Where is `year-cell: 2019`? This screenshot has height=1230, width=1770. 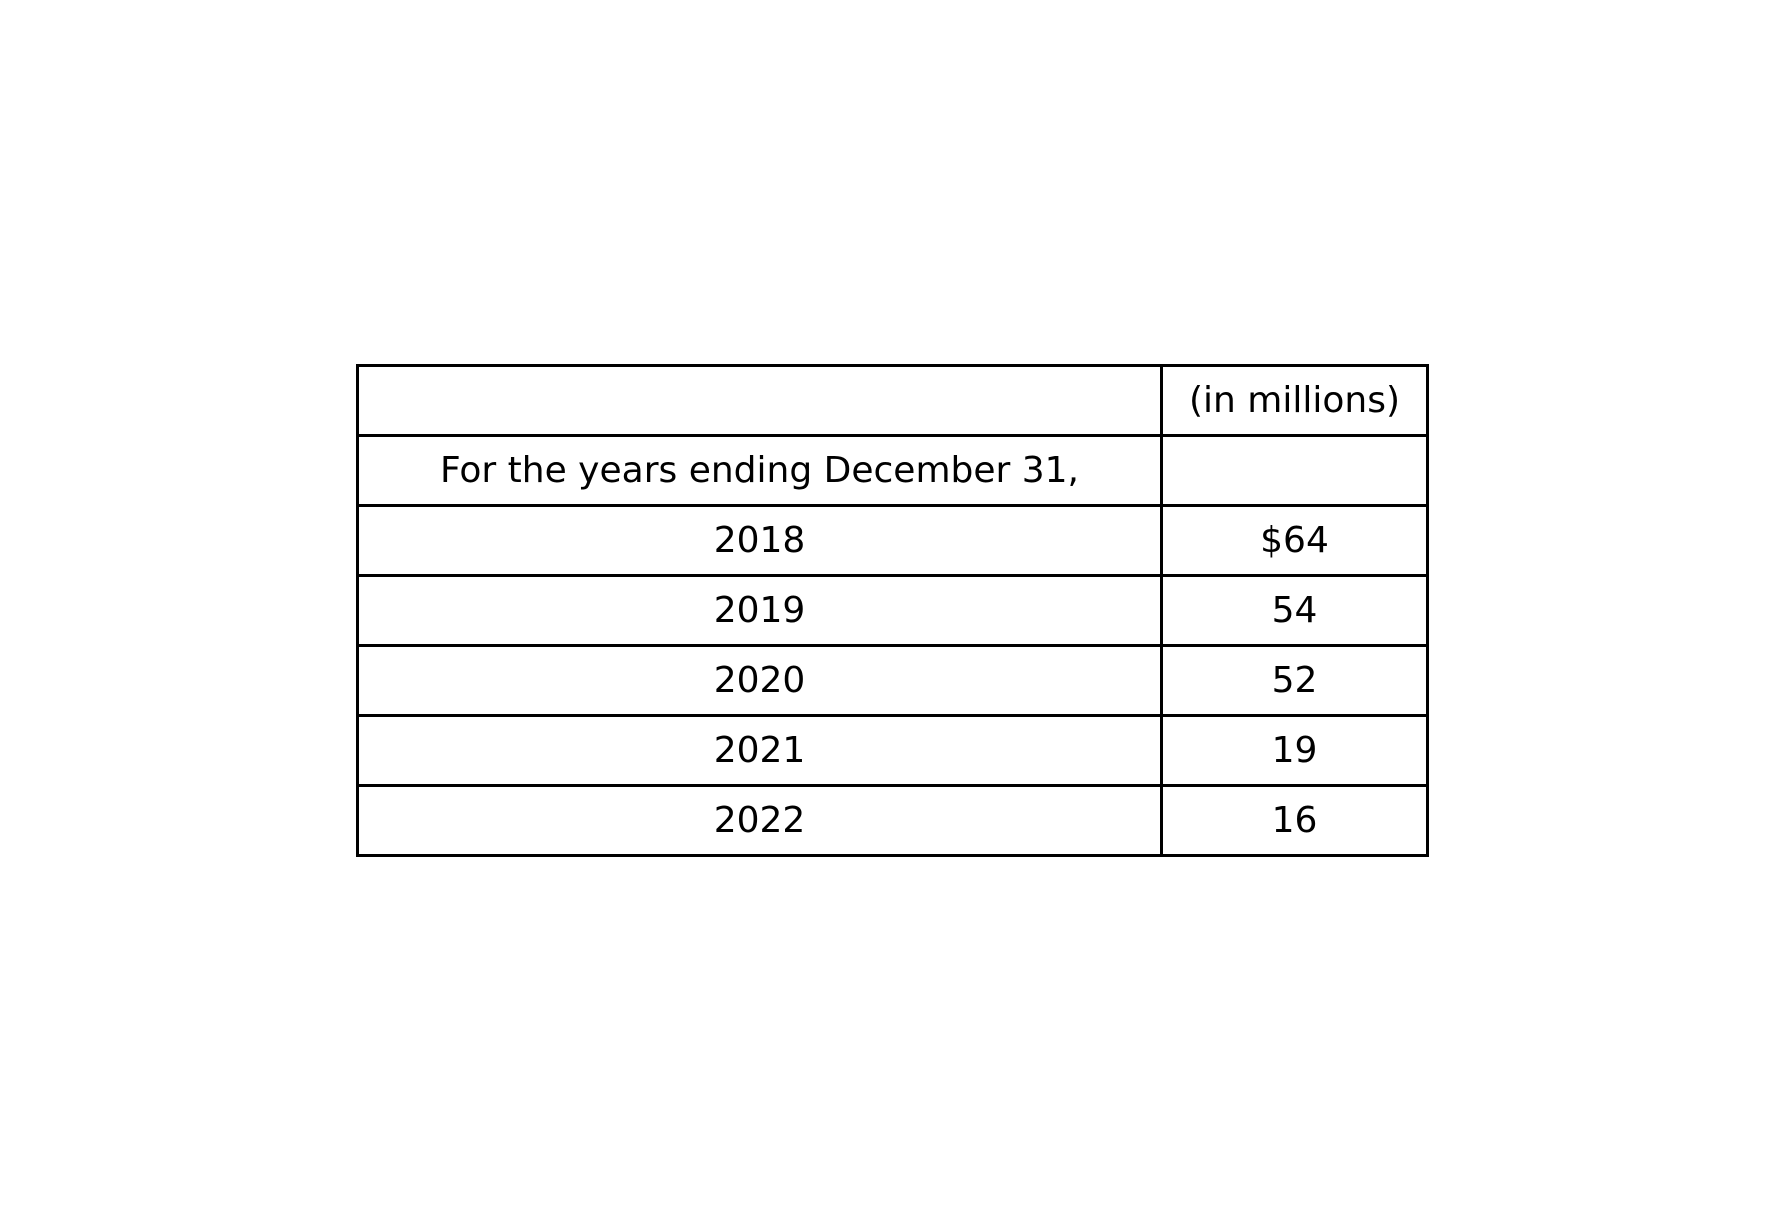 year-cell: 2019 is located at coordinates (759, 610).